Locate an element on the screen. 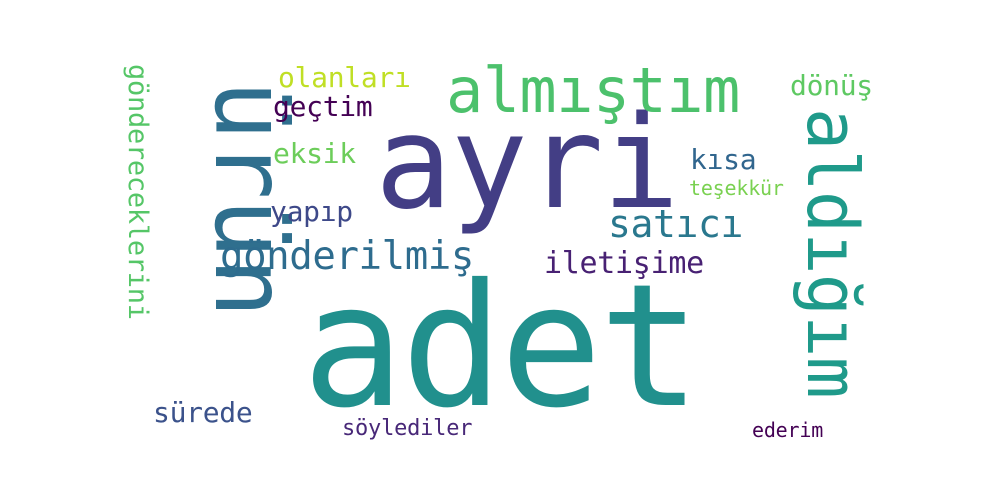  word-tesekkur: teşekkür is located at coordinates (736, 188).